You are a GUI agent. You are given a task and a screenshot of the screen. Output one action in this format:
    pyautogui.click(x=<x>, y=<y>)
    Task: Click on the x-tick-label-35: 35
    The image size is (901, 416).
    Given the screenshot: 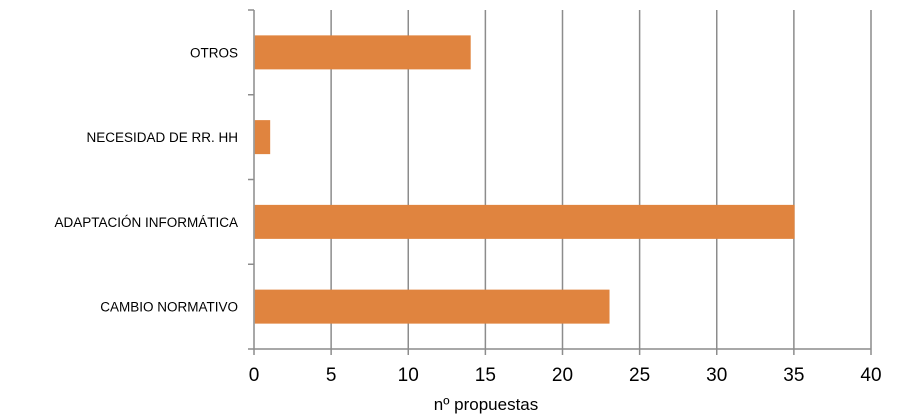 What is the action you would take?
    pyautogui.click(x=793, y=375)
    